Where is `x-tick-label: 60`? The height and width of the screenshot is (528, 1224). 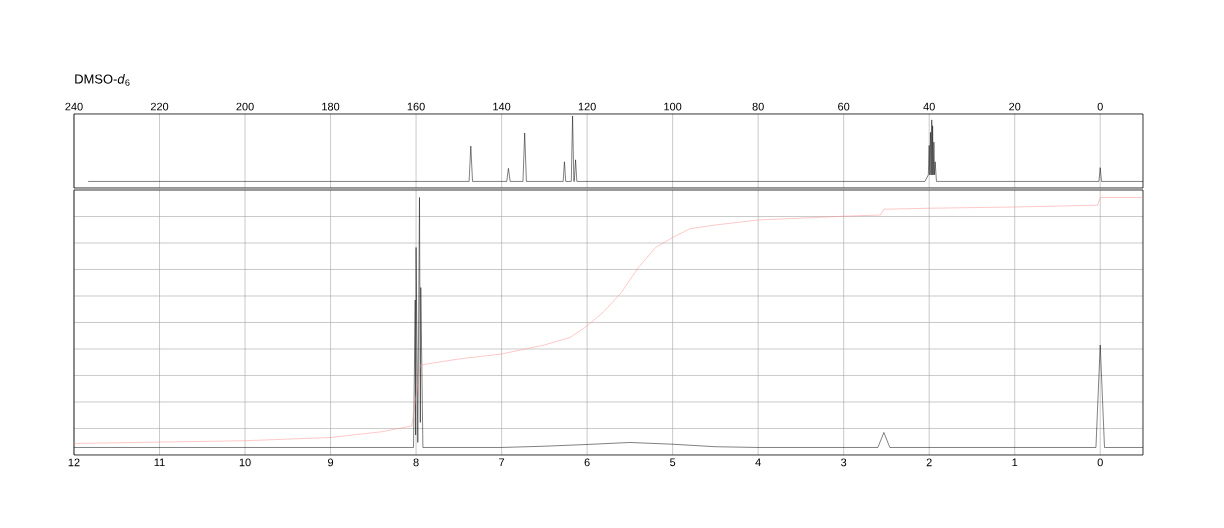 x-tick-label: 60 is located at coordinates (844, 106).